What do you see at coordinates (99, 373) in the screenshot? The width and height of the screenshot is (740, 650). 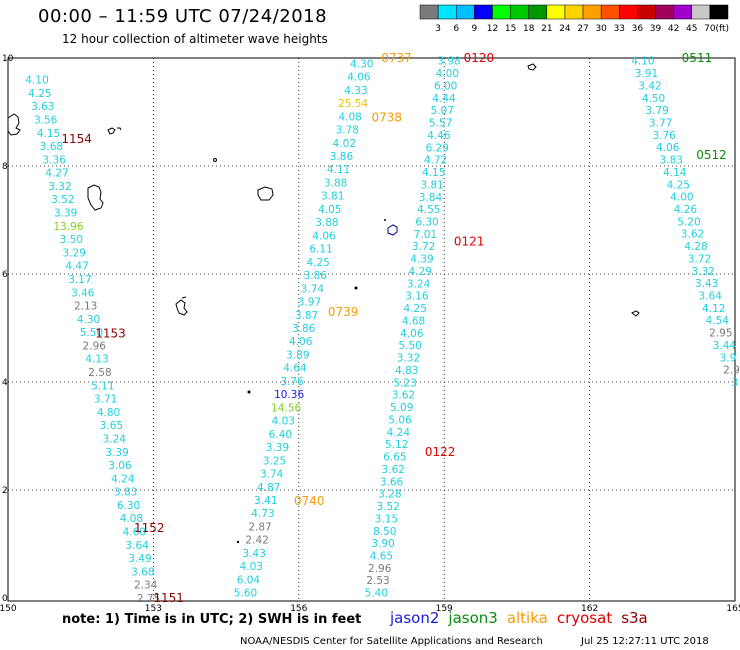 I see `wave-height-value: 2.58` at bounding box center [99, 373].